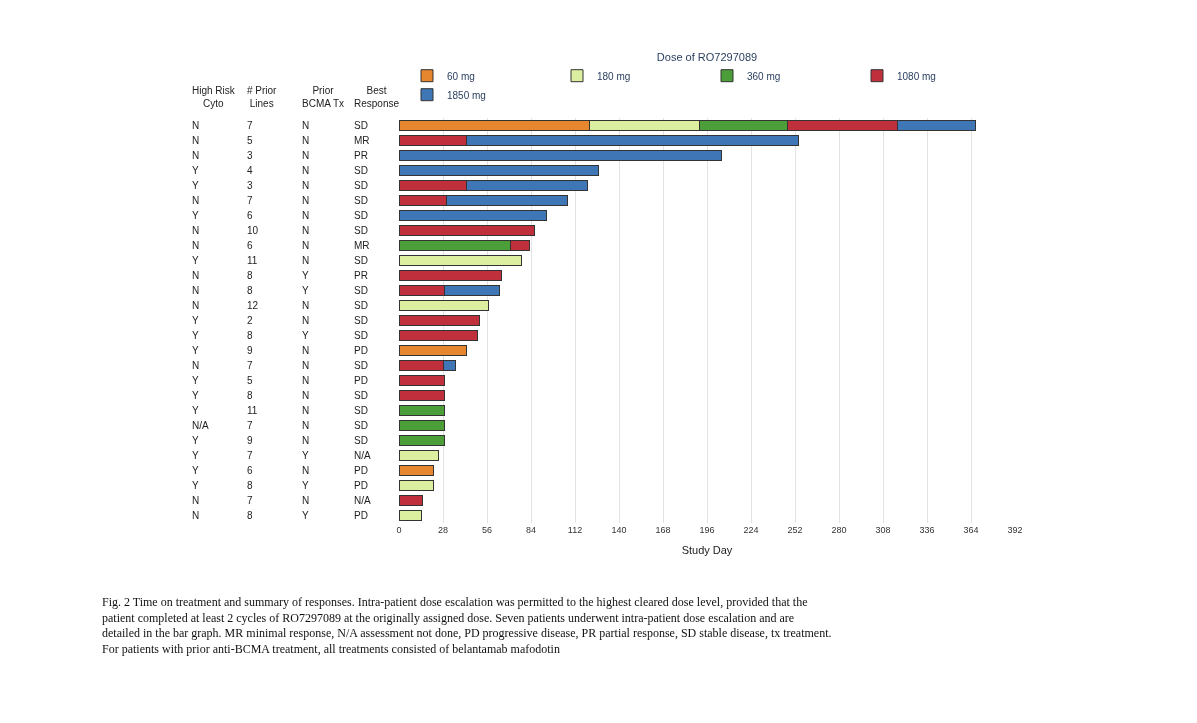  Describe the element at coordinates (280, 515) in the screenshot. I see `category-label: N 8 Y PD` at that location.